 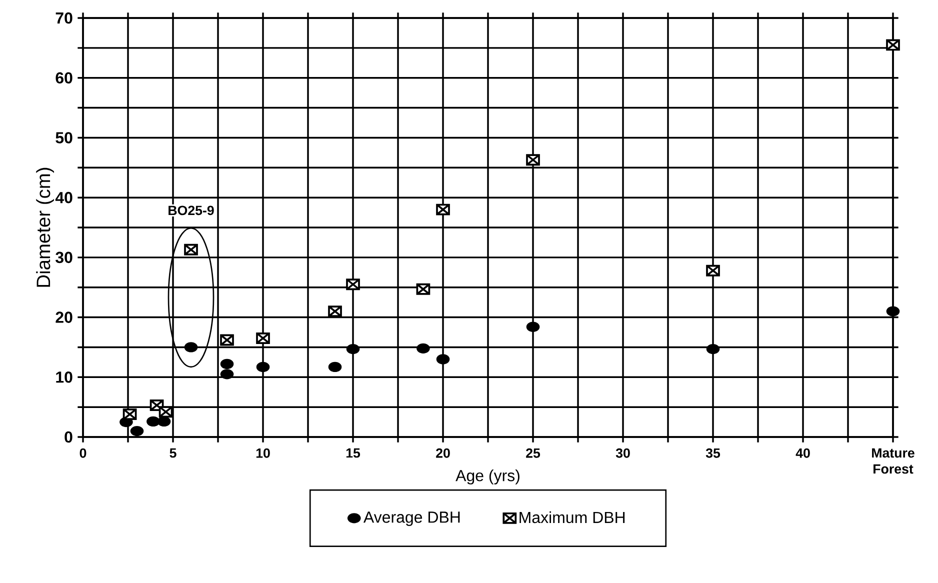 What do you see at coordinates (713, 453) in the screenshot?
I see `x-tick-label: 35` at bounding box center [713, 453].